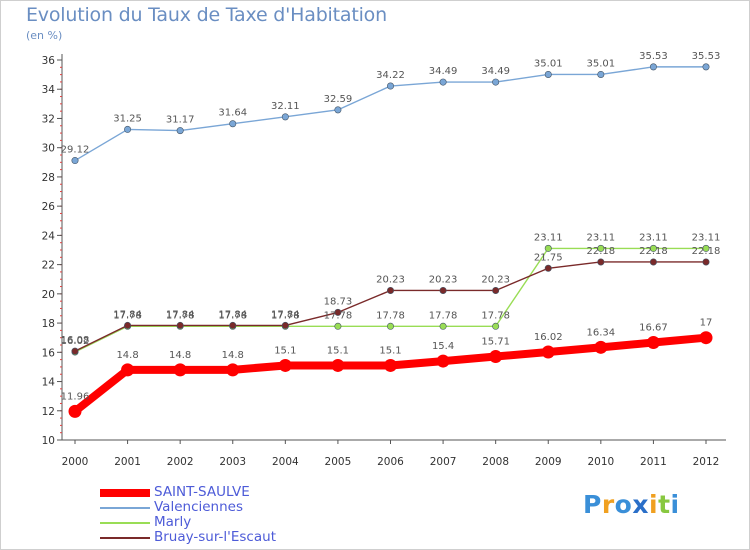 Image resolution: width=750 pixels, height=550 pixels. Describe the element at coordinates (232, 113) in the screenshot. I see `data-label: 31.64` at that location.